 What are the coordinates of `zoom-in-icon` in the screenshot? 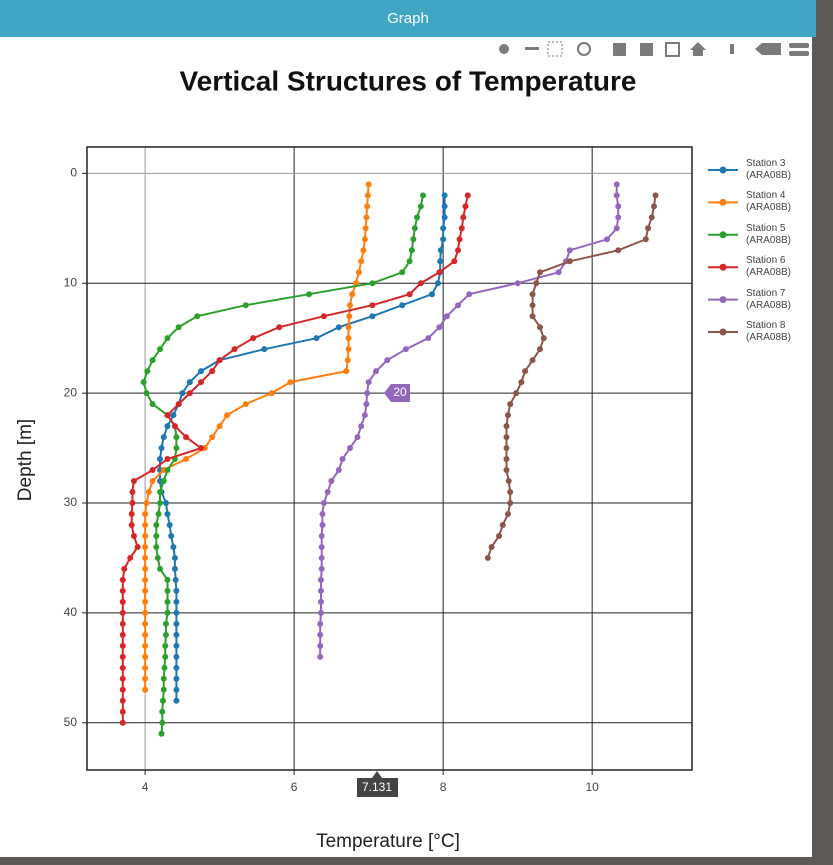 It's located at (619, 49).